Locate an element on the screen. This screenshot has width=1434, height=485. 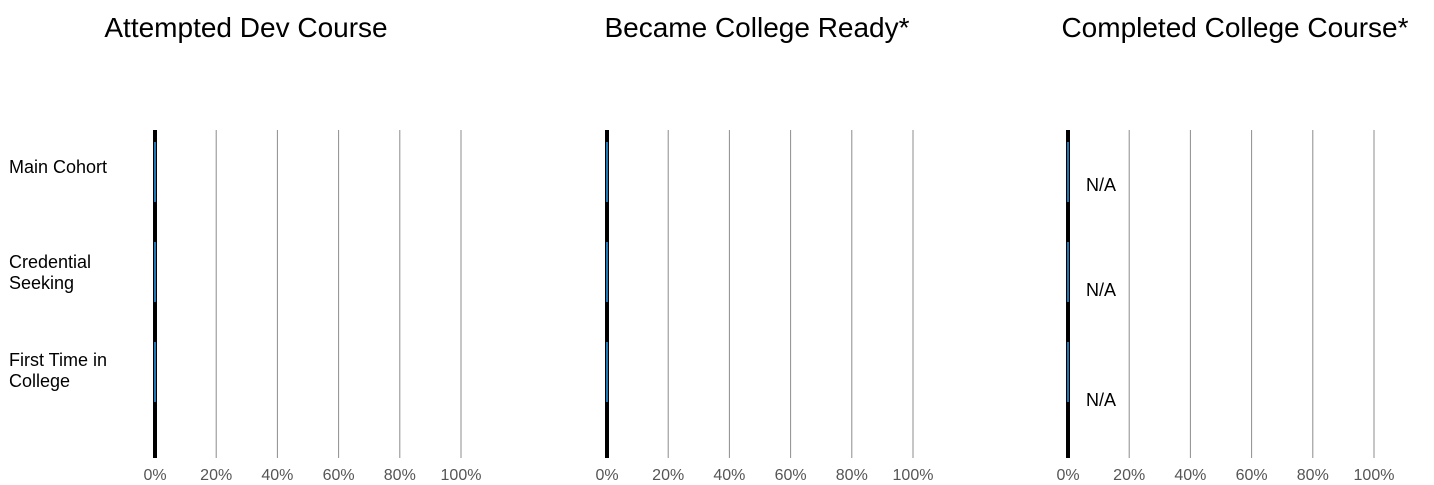
tick-label-panel-2-tick-3: 60% is located at coordinates (1252, 475).